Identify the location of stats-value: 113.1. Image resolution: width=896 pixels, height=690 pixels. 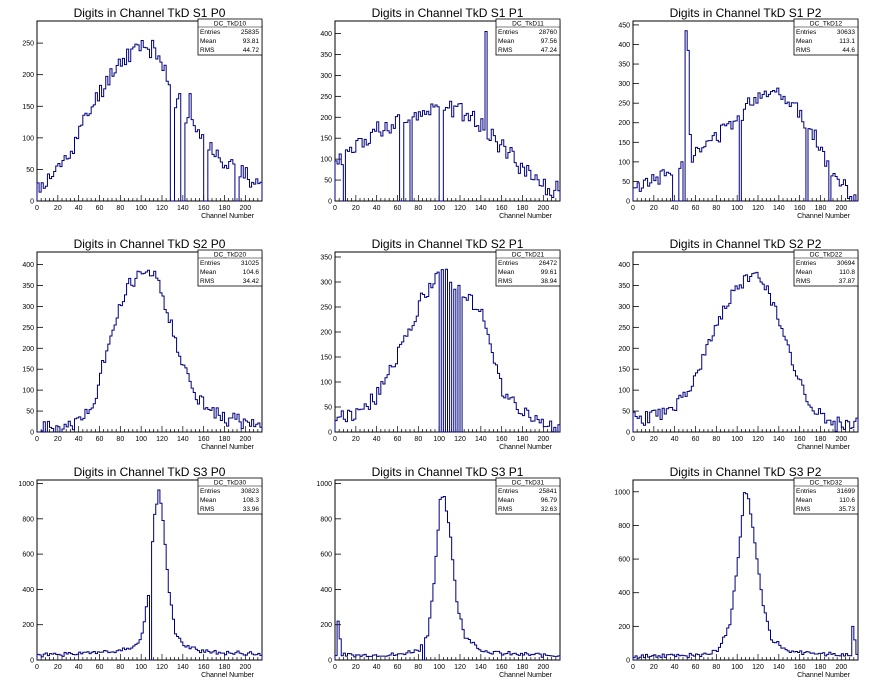
(847, 41).